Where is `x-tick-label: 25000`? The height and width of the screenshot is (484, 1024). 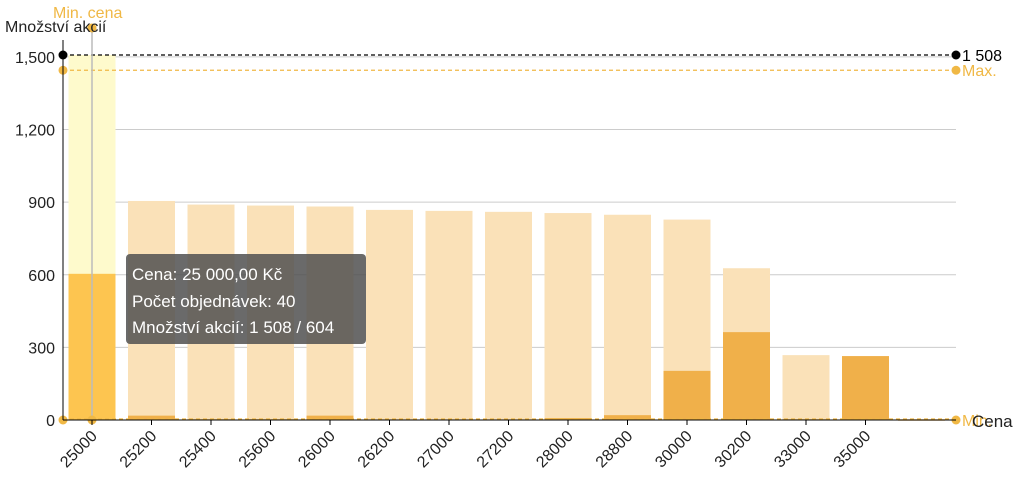
x-tick-label: 25000 is located at coordinates (79, 450).